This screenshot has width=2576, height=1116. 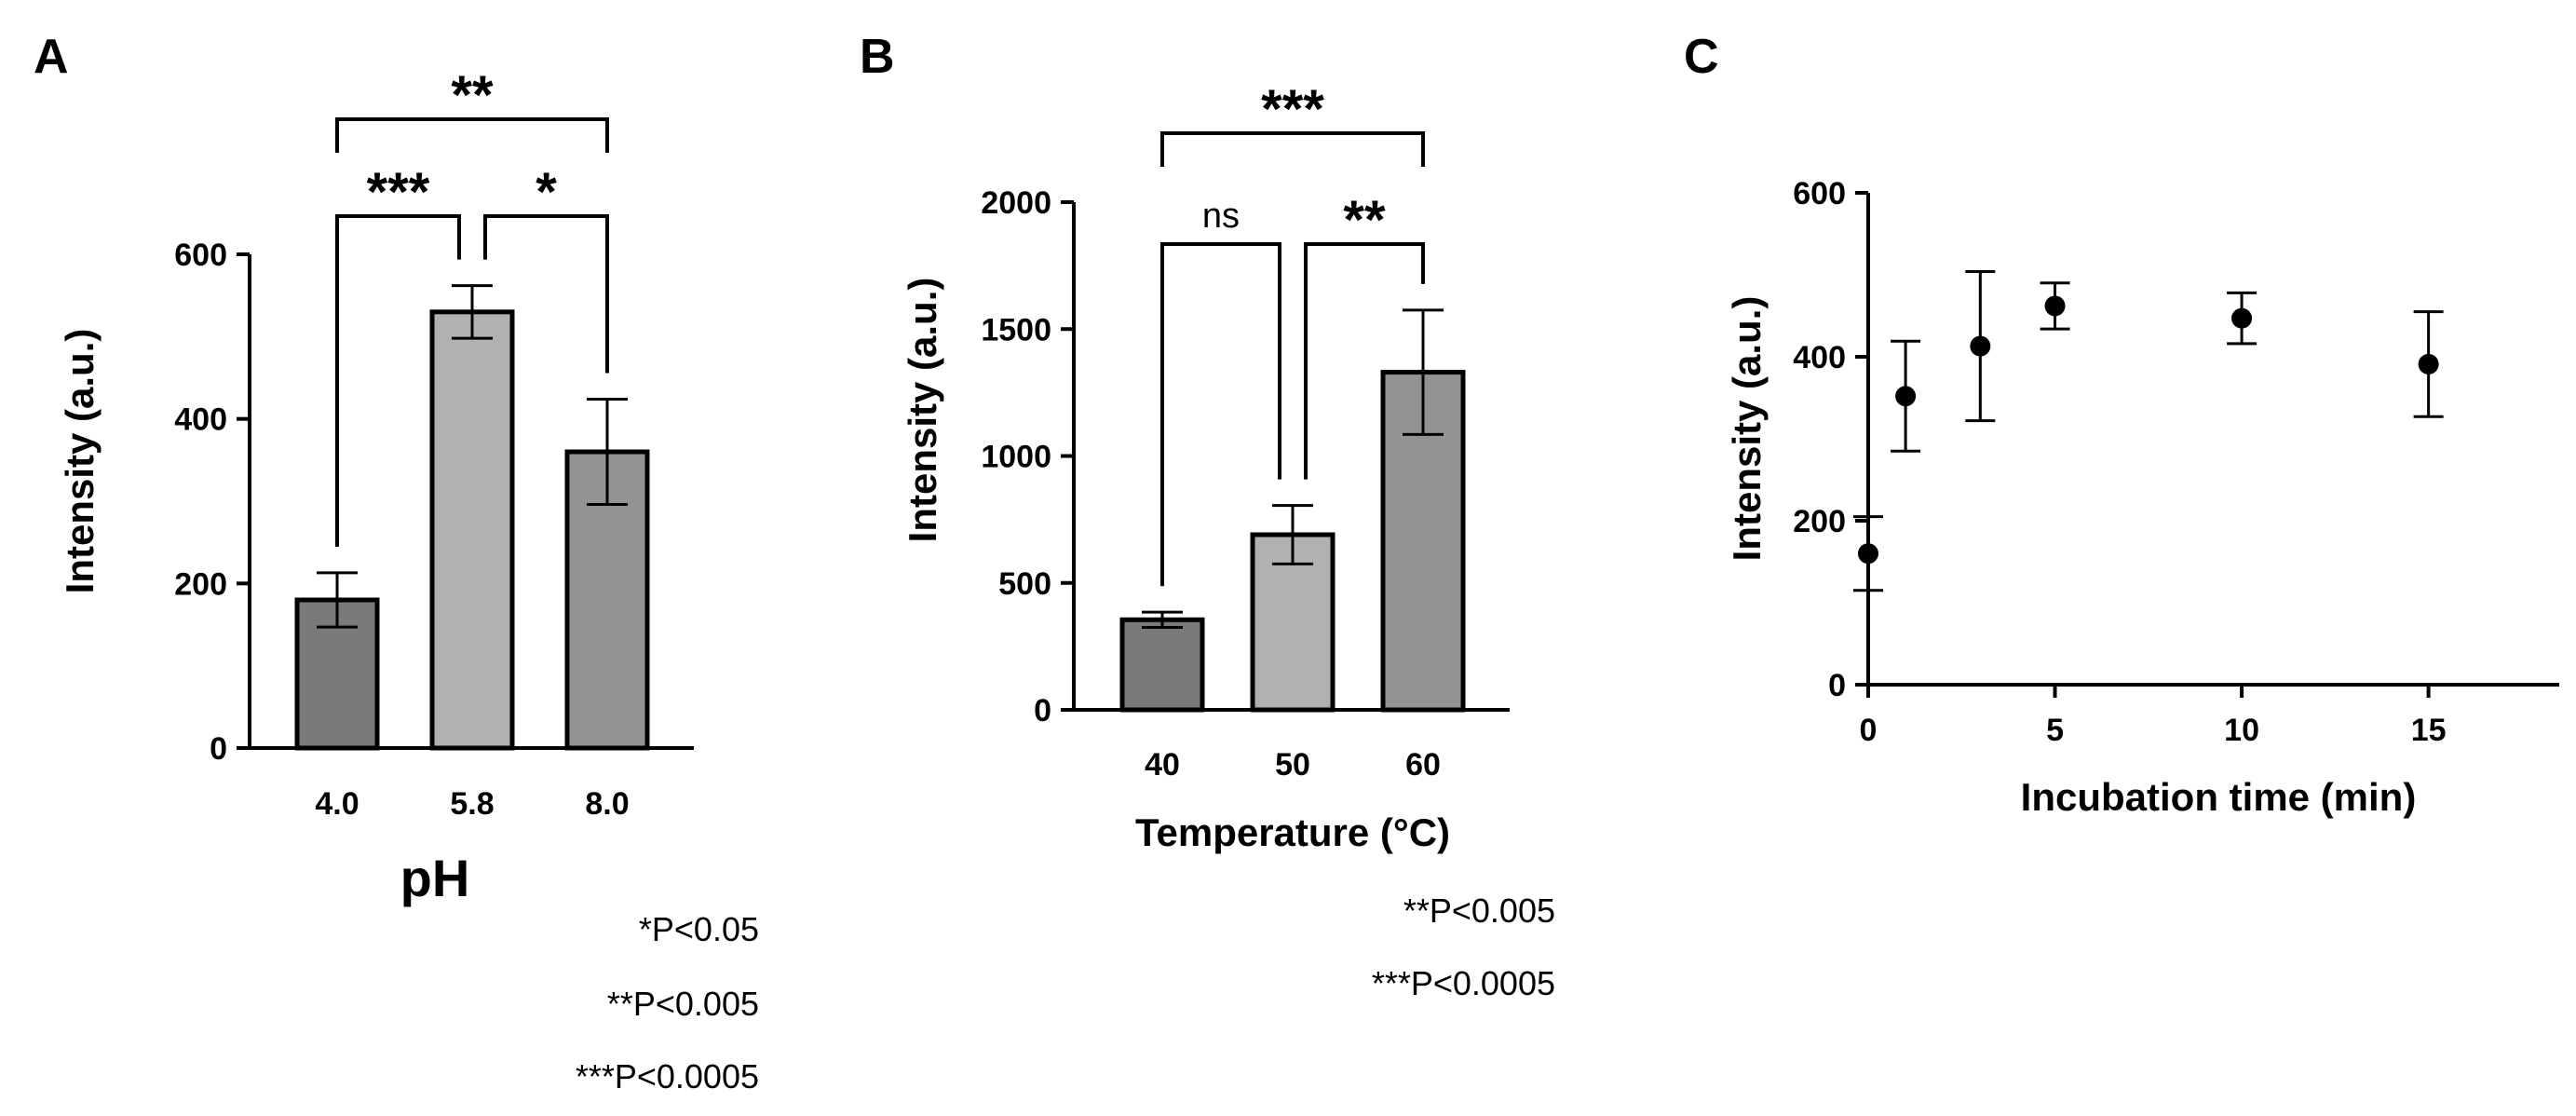 I want to click on panel-a-note-2: **P<0.005, so click(x=683, y=1004).